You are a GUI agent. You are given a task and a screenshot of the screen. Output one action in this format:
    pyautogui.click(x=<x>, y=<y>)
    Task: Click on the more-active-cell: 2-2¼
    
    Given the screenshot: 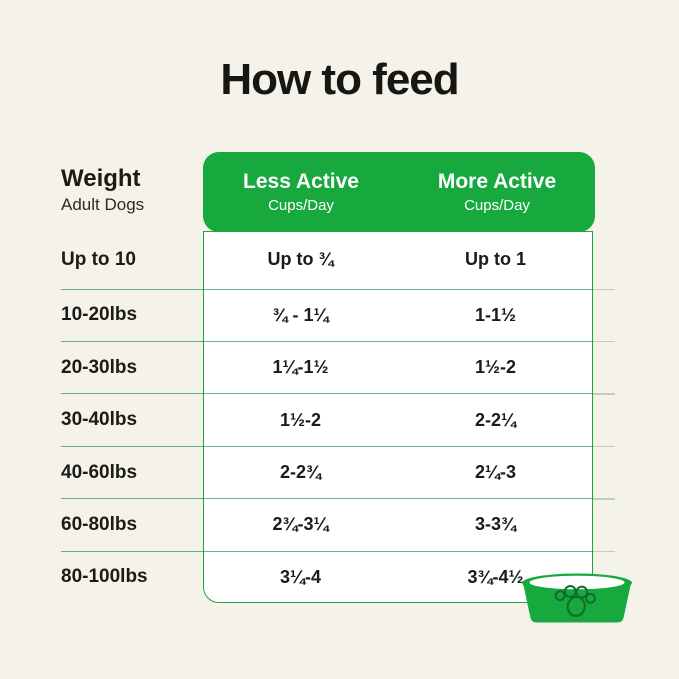 What is the action you would take?
    pyautogui.click(x=495, y=419)
    